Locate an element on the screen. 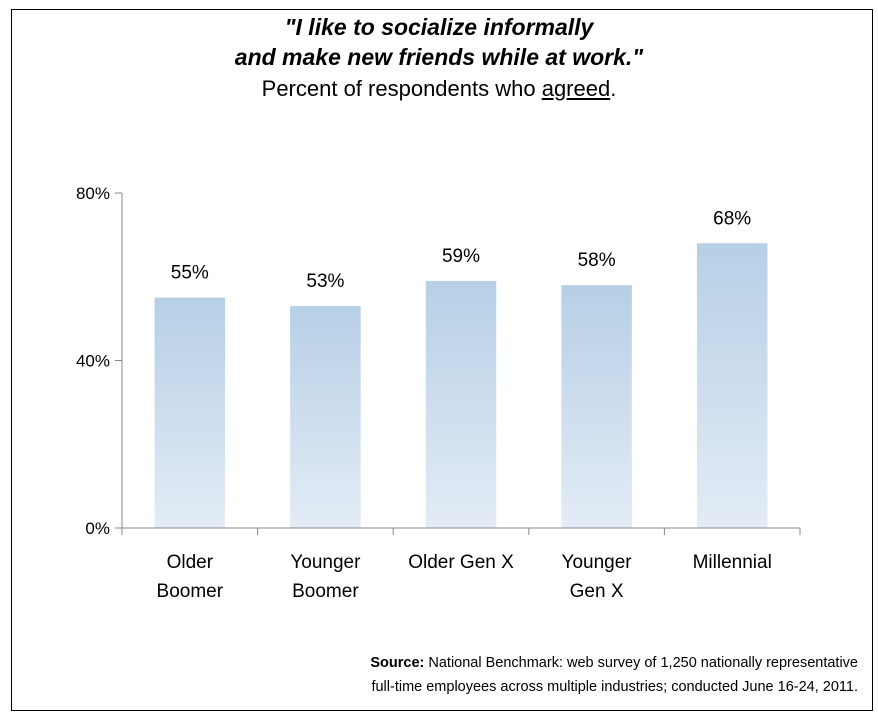 The height and width of the screenshot is (717, 878). subtitle-emphasis: agreed is located at coordinates (576, 88).